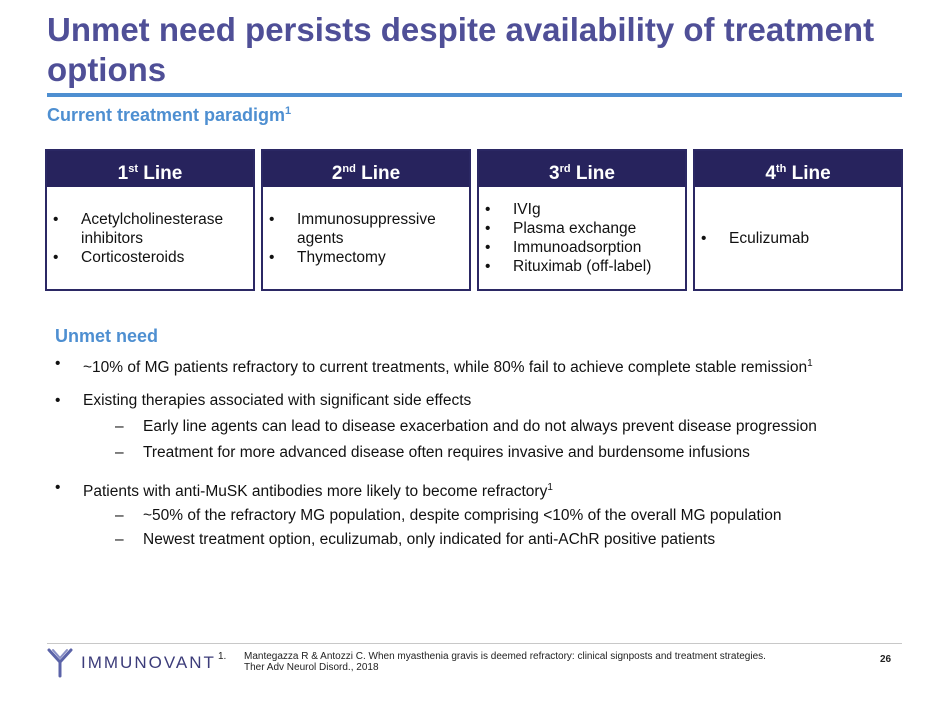 This screenshot has width=950, height=713. What do you see at coordinates (352, 228) in the screenshot?
I see `list-item: • Immunosuppressive agents` at bounding box center [352, 228].